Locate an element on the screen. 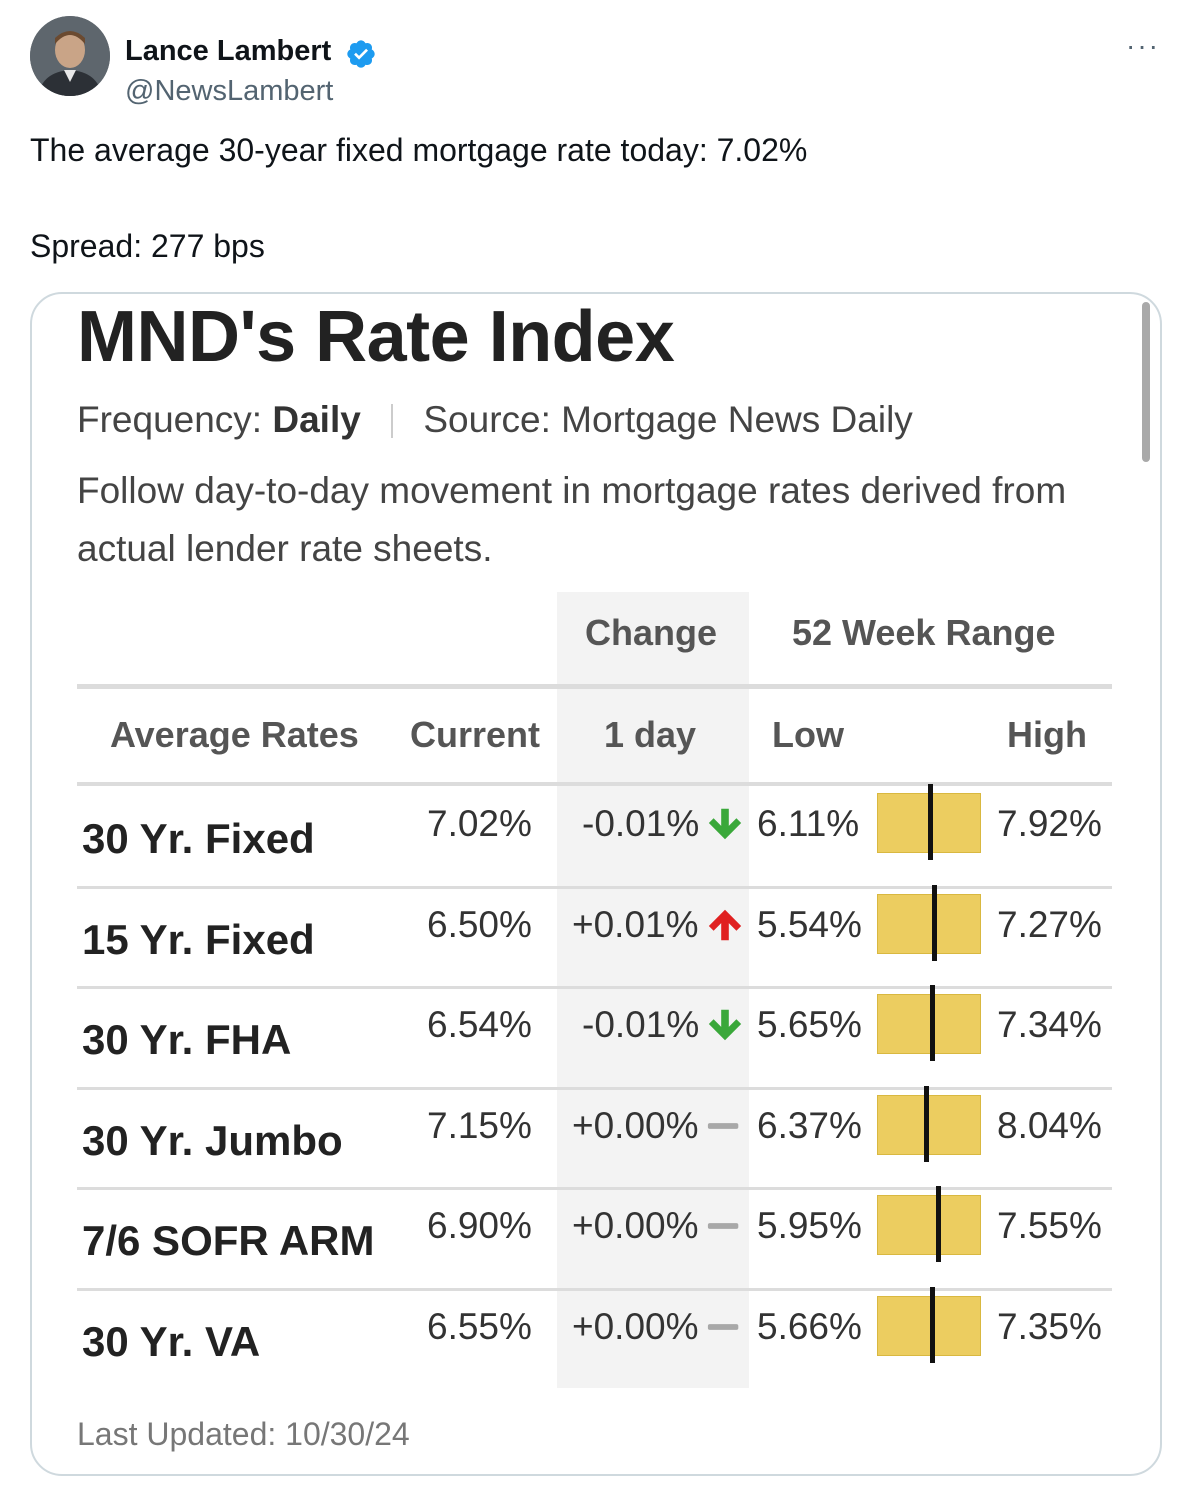  tweet-header: Lance Lambert @NewsLambert ··· is located at coordinates (595, 61).